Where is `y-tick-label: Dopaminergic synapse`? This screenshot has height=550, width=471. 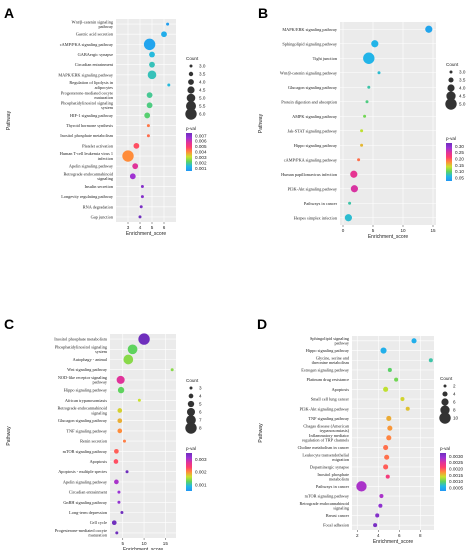
y-tick-label: Dopaminergic synapse is located at coordinates (329, 466).